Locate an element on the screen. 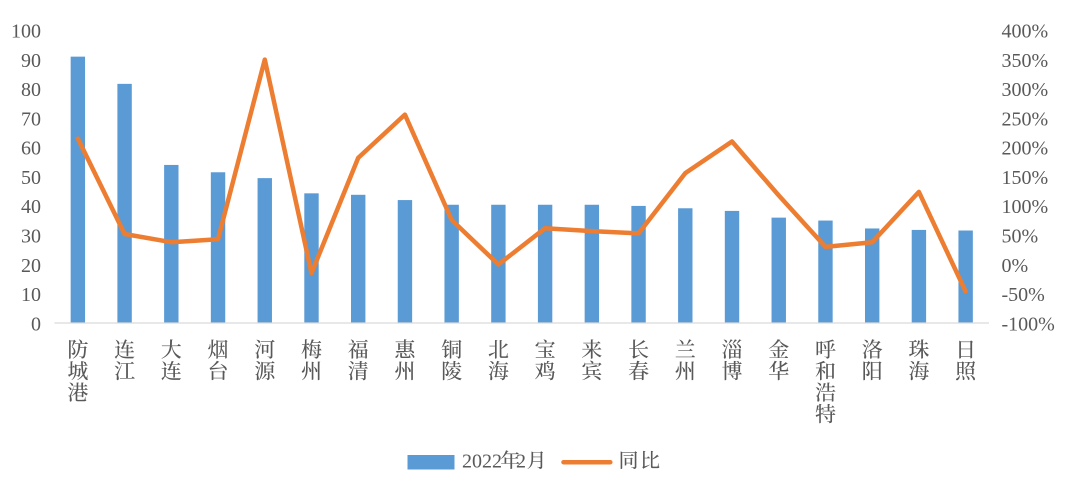 The width and height of the screenshot is (1080, 488). svg-text: 0 is located at coordinates (36, 324).